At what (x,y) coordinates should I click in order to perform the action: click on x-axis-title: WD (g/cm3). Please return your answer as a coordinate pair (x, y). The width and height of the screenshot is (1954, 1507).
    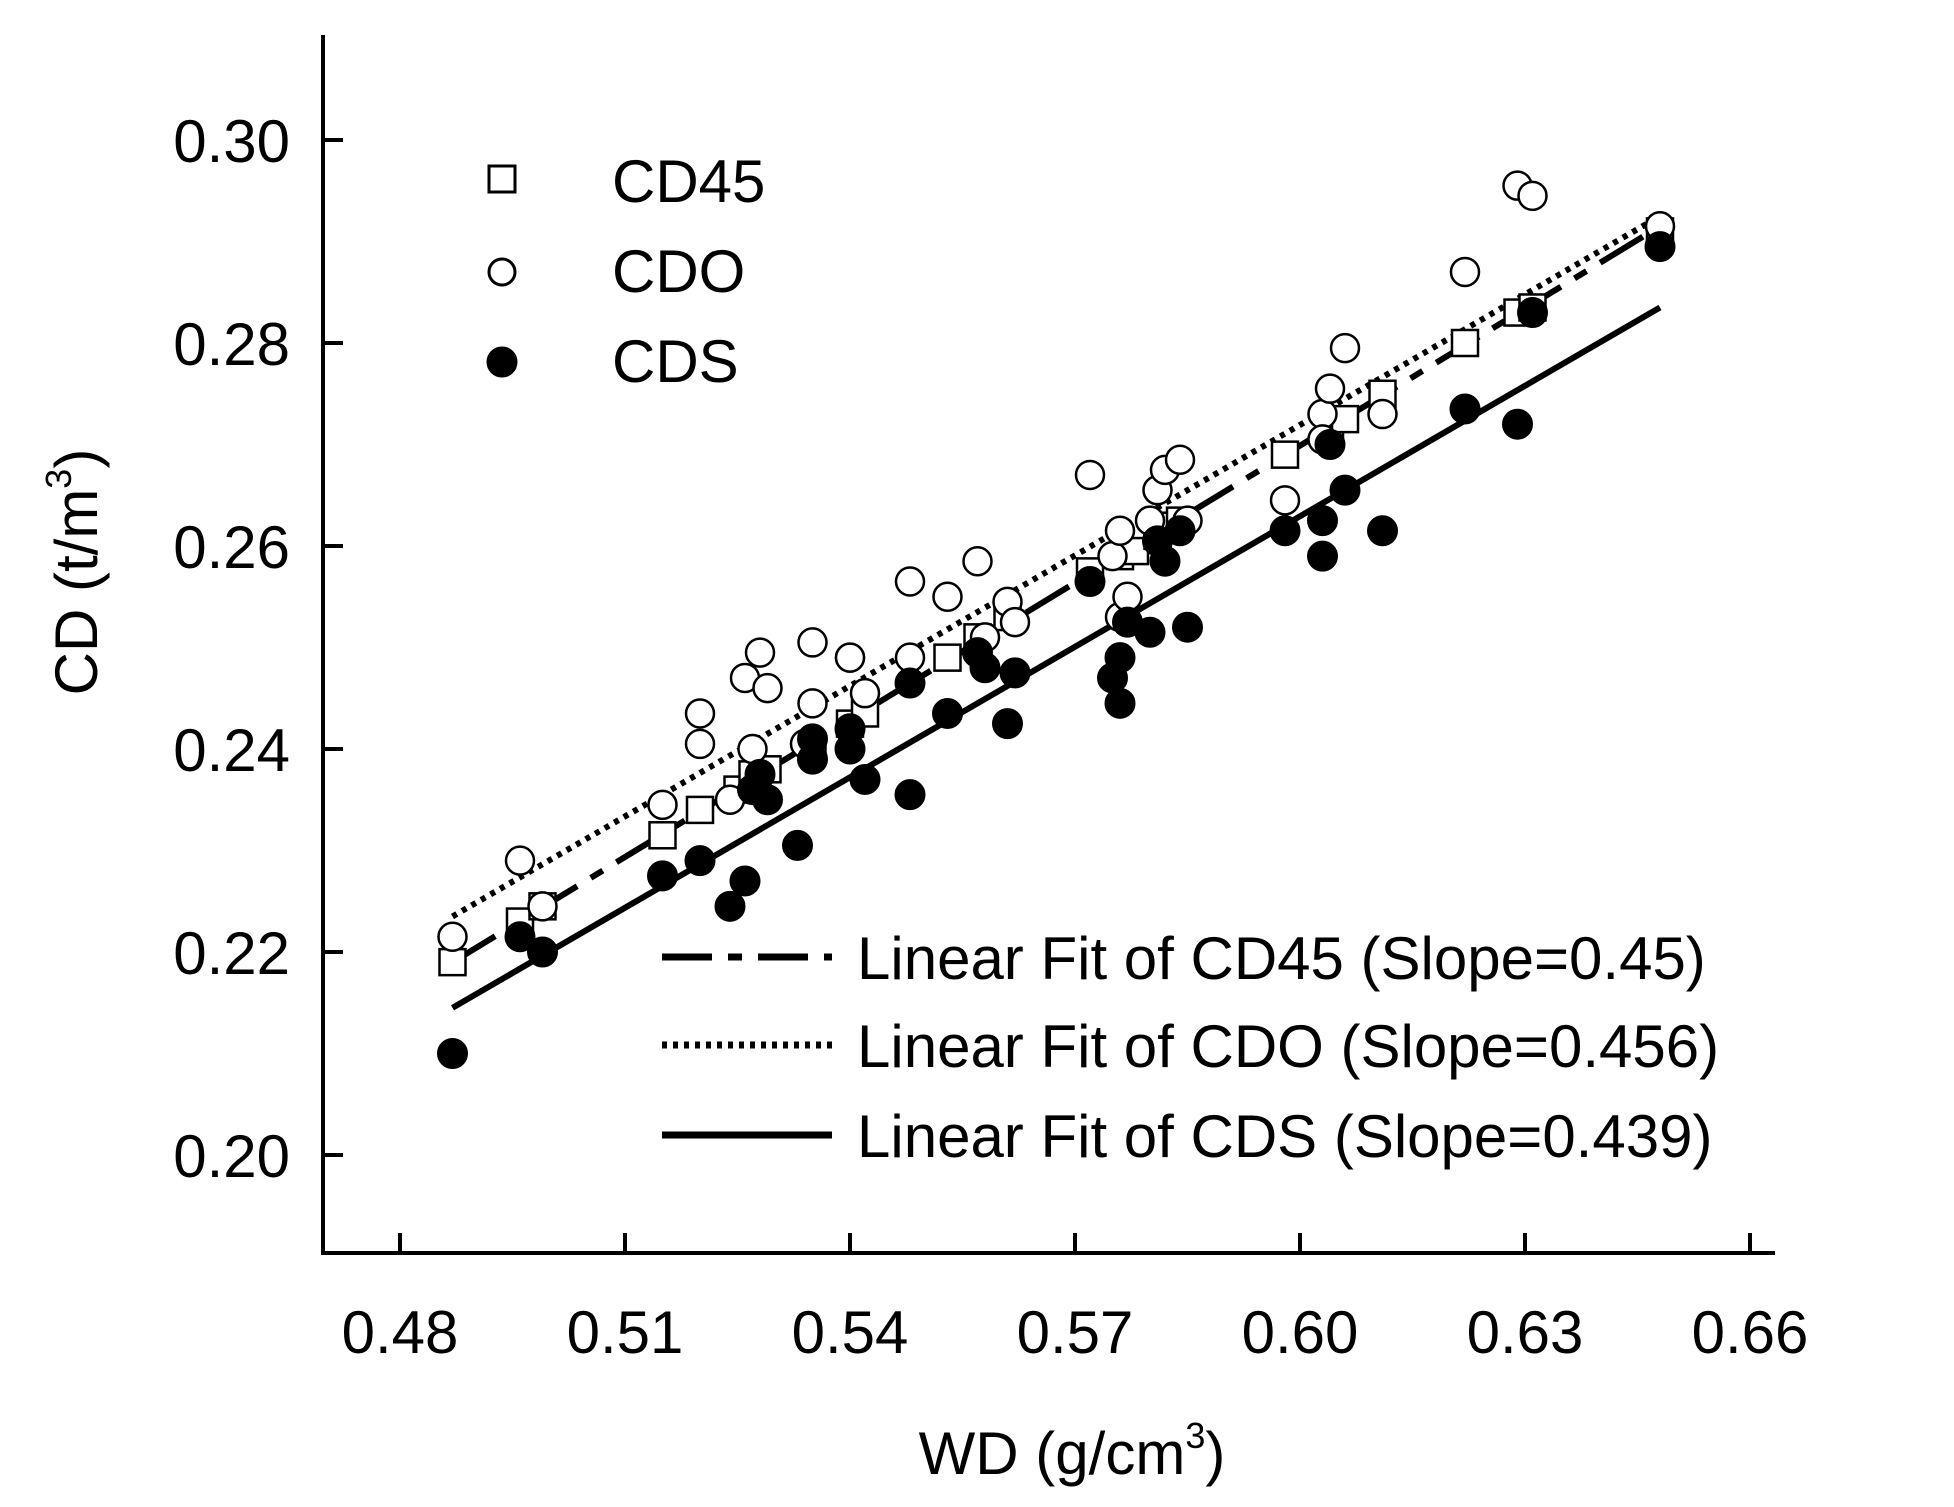
    Looking at the image, I should click on (1072, 1451).